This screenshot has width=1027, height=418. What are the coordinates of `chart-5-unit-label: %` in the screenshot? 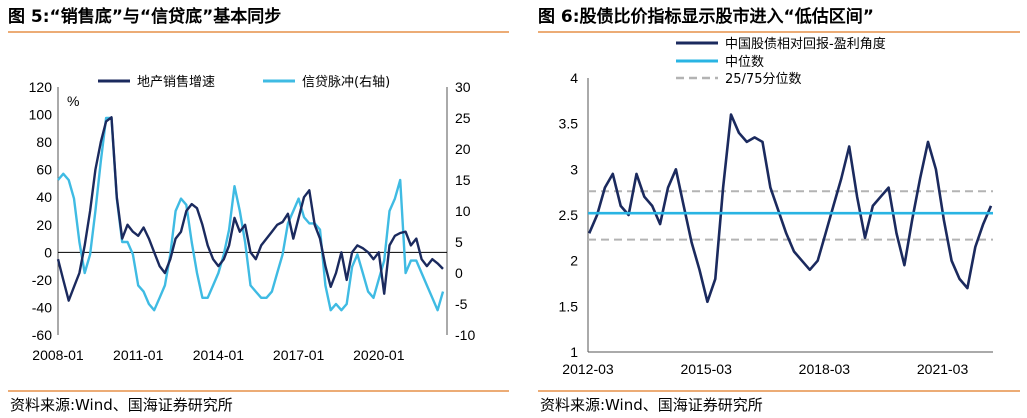 It's located at (73, 101).